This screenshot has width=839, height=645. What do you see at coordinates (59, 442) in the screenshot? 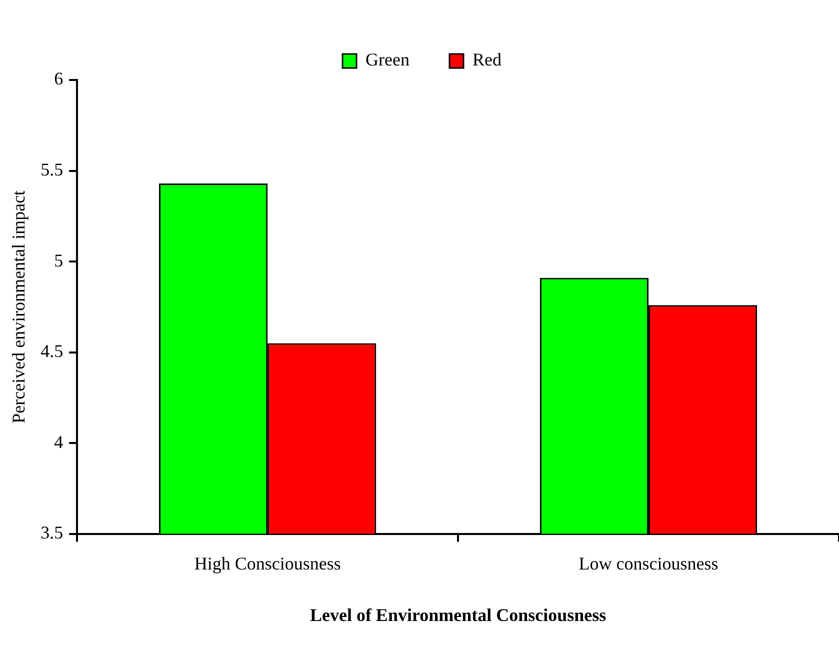
I see `y-tick-label: 4` at bounding box center [59, 442].